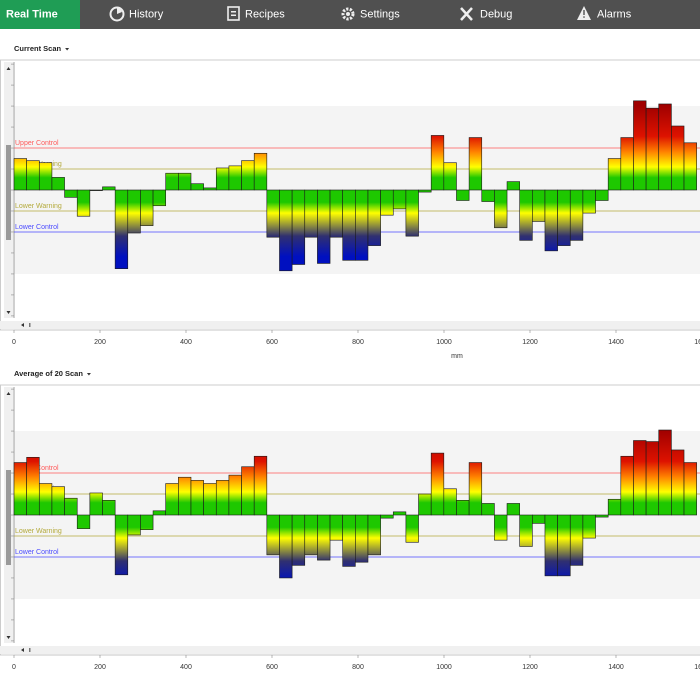  I want to click on nav-tab: History, so click(146, 14).